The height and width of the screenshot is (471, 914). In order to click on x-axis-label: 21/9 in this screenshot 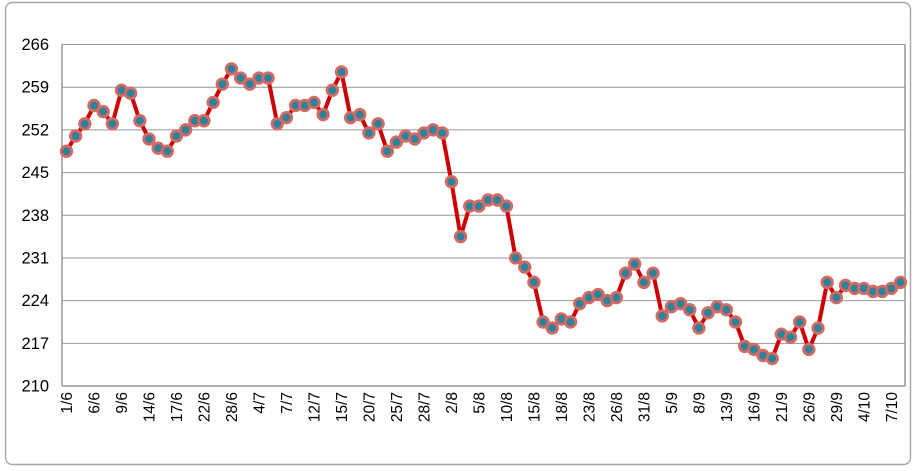, I will do `click(782, 407)`.